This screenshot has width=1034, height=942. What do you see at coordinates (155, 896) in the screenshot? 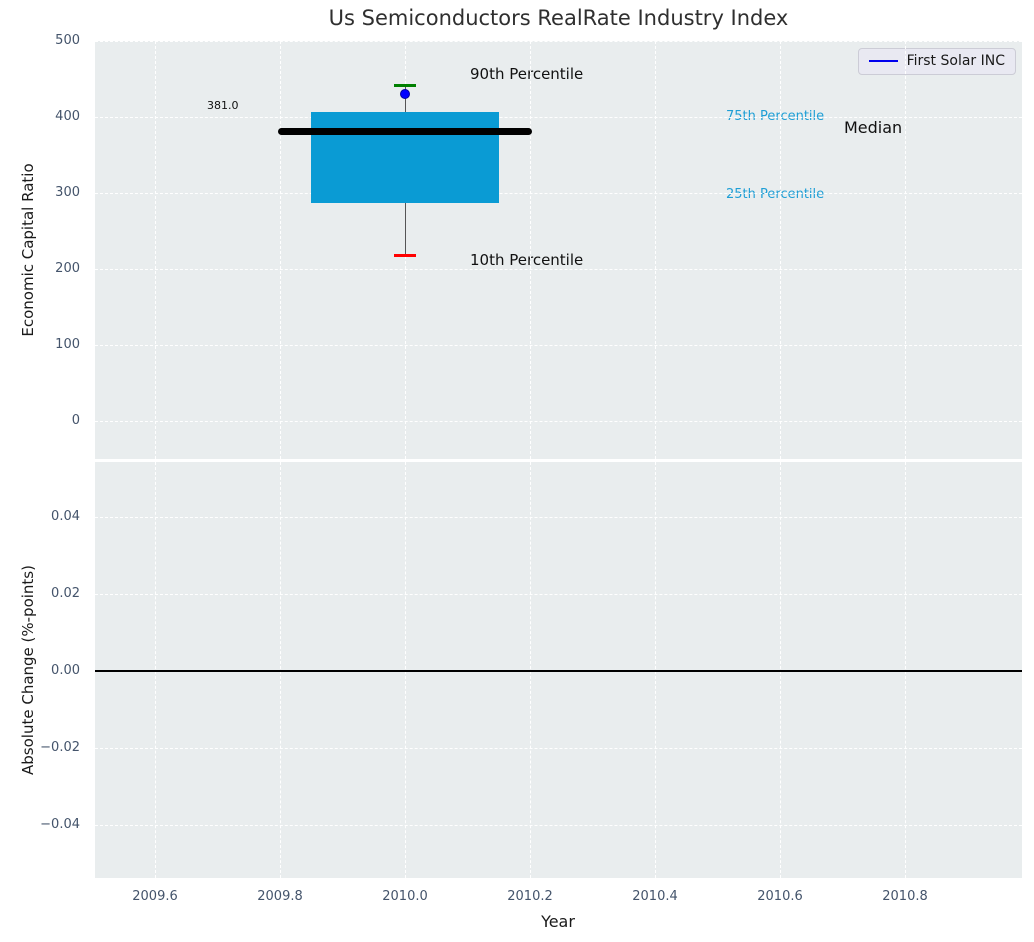
I see `x-tick-label: 2009.6` at bounding box center [155, 896].